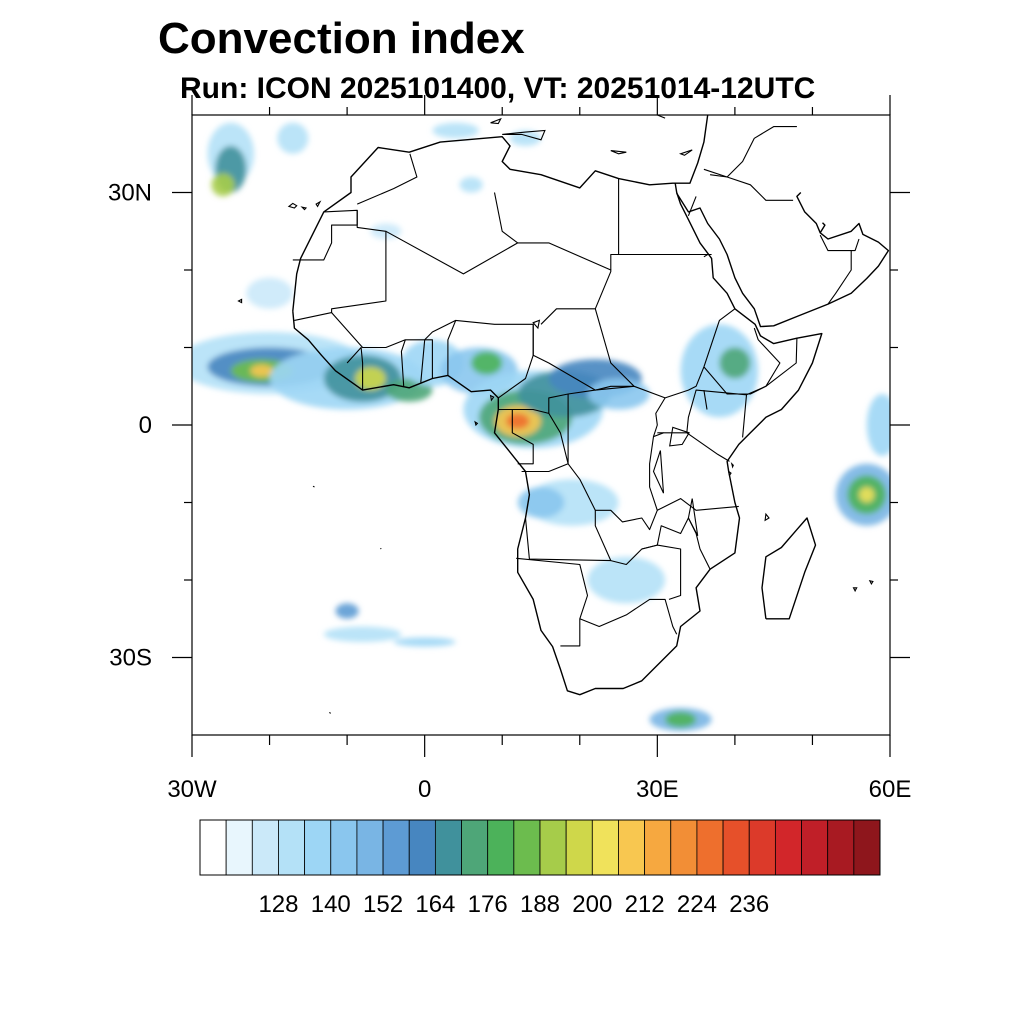 The image size is (1024, 1024). What do you see at coordinates (498, 88) in the screenshot?
I see `page-subtitle: Run: ICON 2025101400, VT: 20251014-12UTC` at bounding box center [498, 88].